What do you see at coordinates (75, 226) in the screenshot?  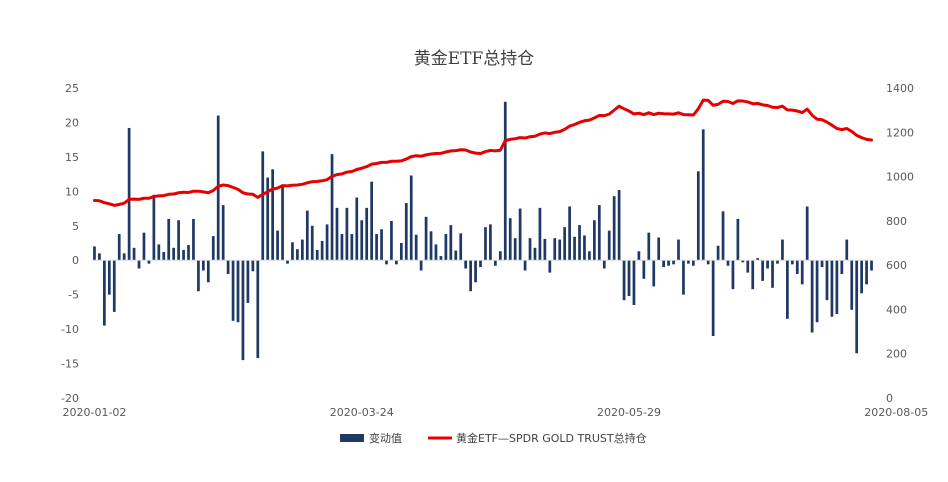 I see `y-left-tick-label: 5` at bounding box center [75, 226].